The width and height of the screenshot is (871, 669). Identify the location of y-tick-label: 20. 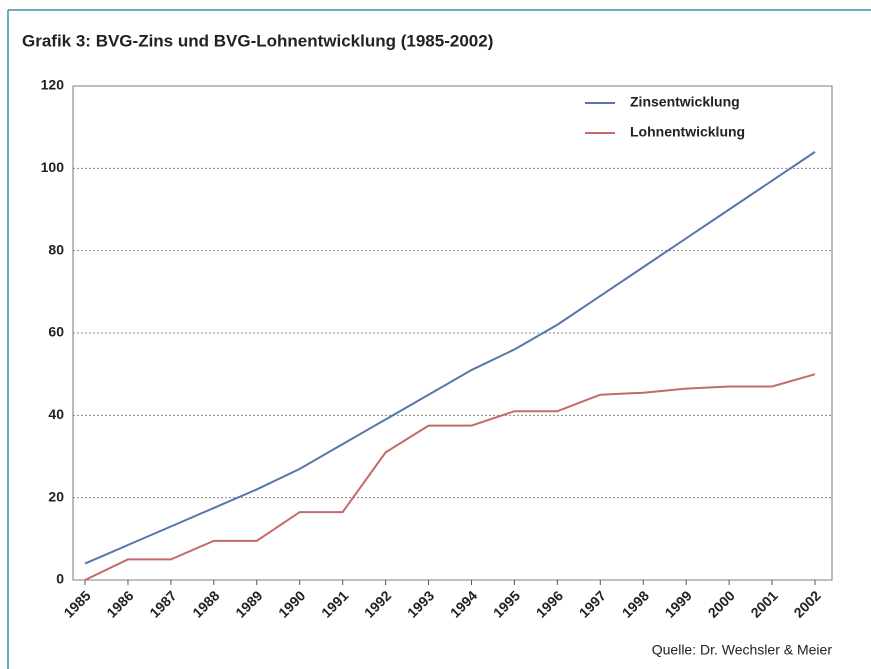
(56, 496).